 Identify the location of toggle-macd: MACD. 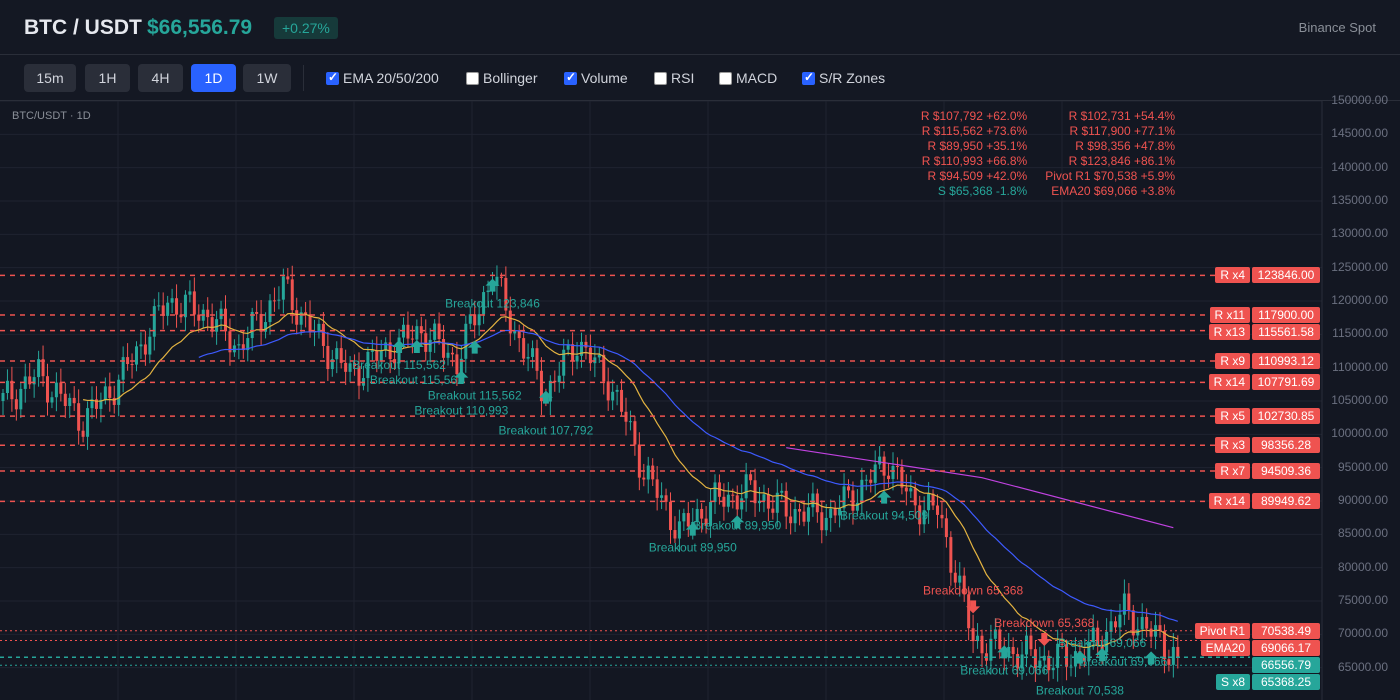
(748, 78).